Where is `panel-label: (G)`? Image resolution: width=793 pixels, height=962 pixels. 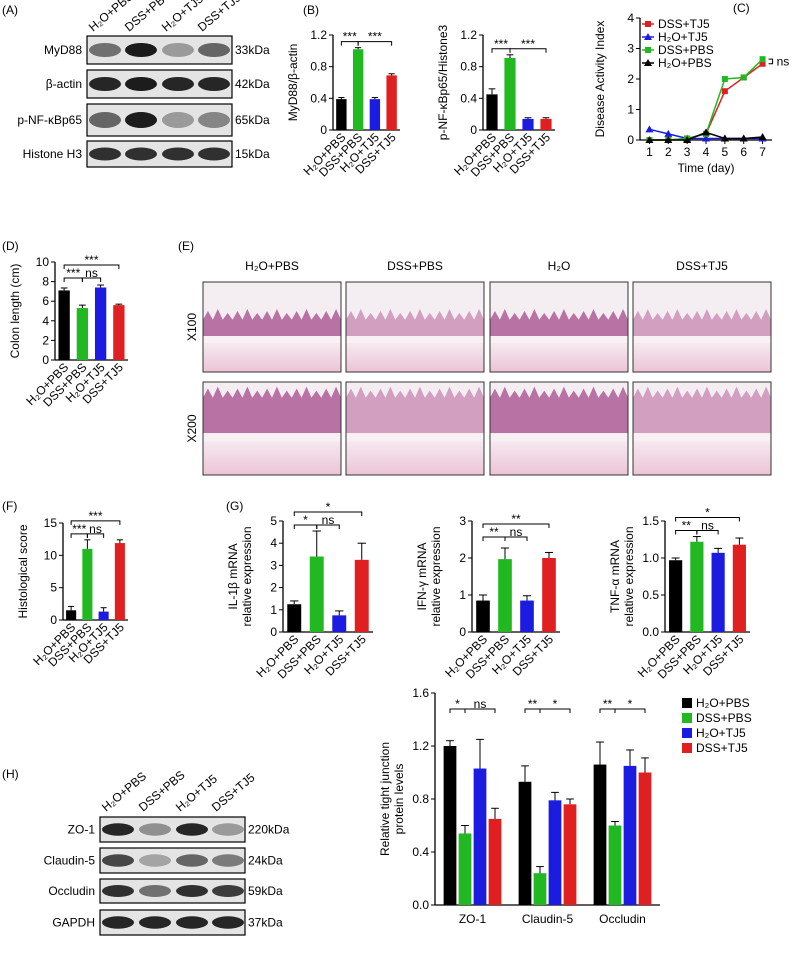
panel-label: (G) is located at coordinates (234, 506).